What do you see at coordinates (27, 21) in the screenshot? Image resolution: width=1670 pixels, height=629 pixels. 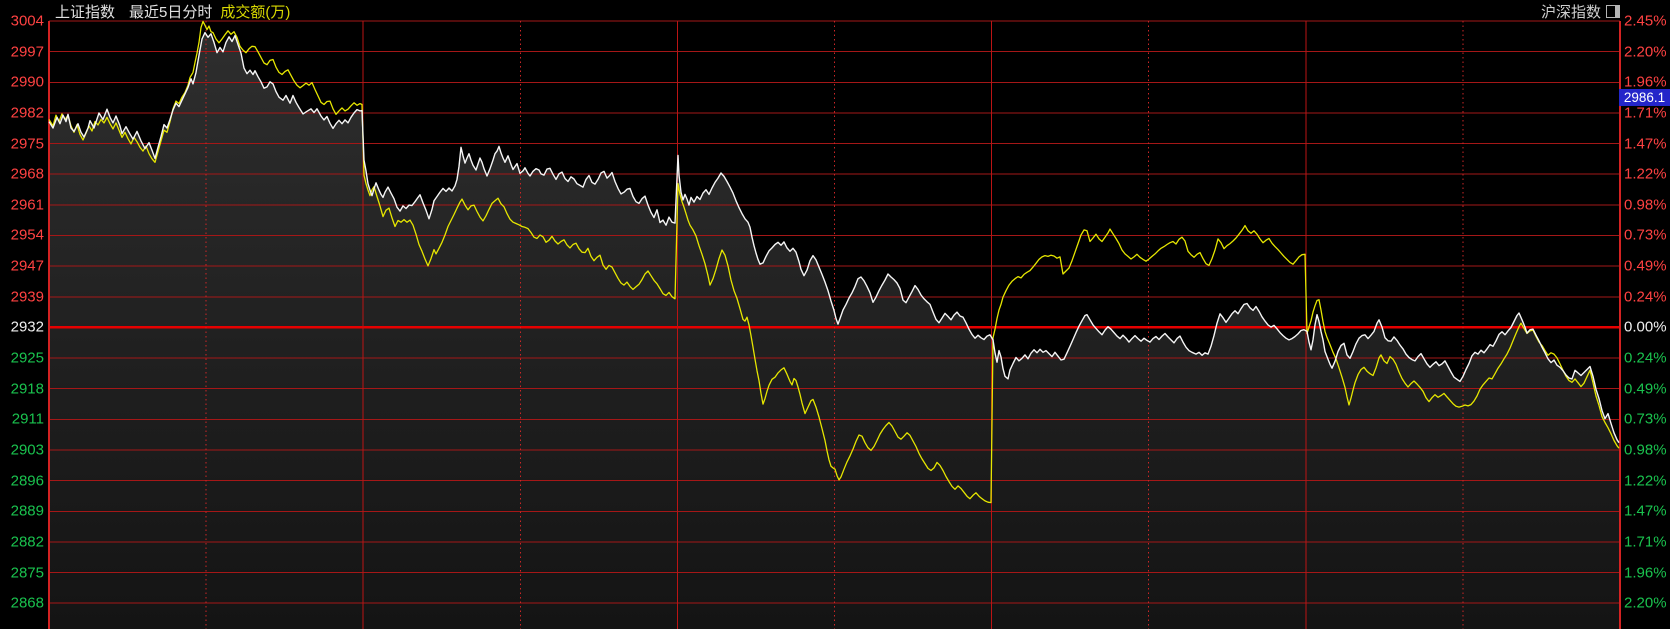 I see `left-axis-price-label: 3004` at bounding box center [27, 21].